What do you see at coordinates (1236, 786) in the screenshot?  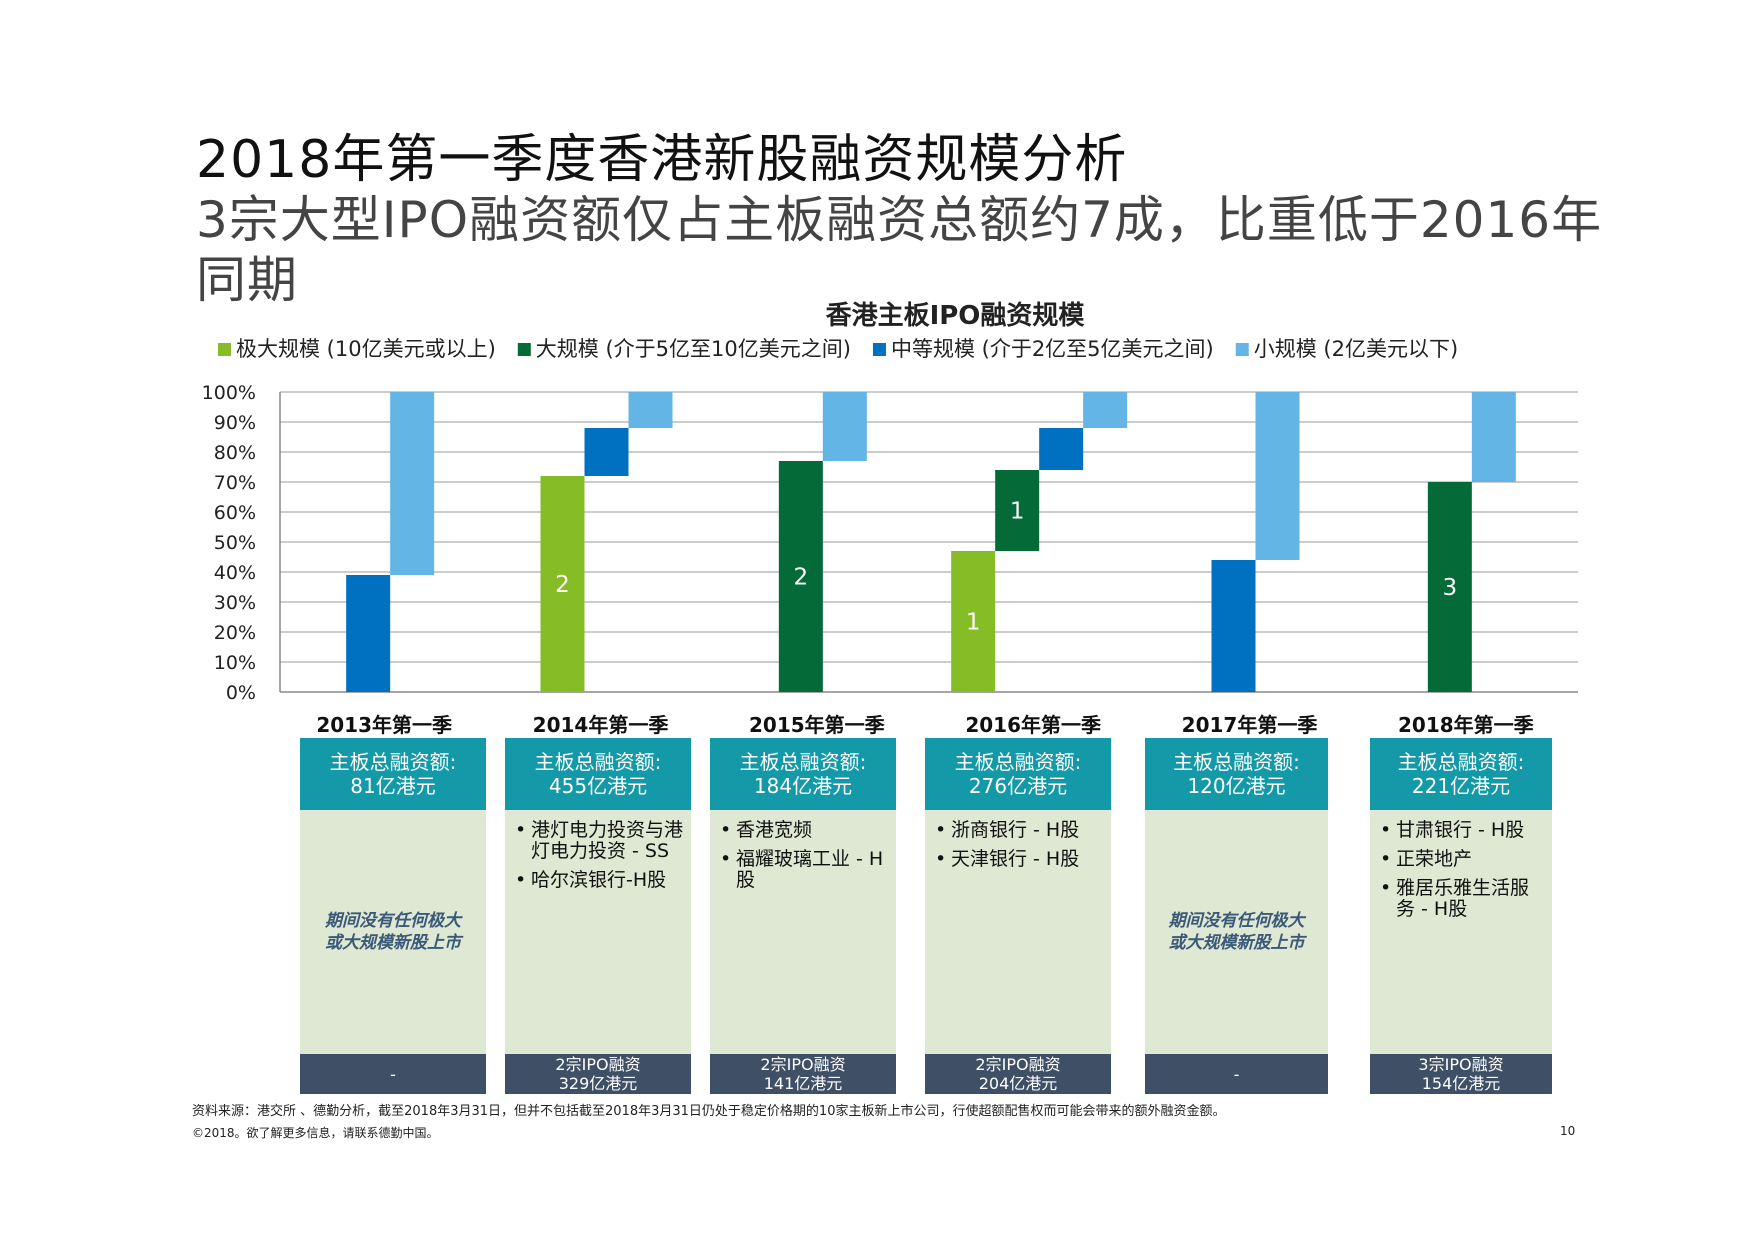 I see `panel-total-value: 120亿港元` at bounding box center [1236, 786].